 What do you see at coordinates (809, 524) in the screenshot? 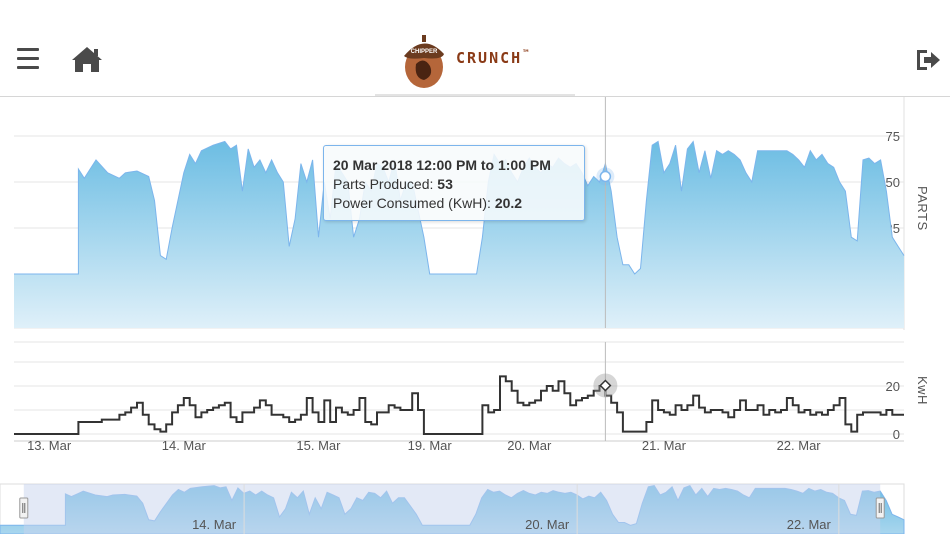
I see `navigator-tick-label: 22. Mar` at bounding box center [809, 524].